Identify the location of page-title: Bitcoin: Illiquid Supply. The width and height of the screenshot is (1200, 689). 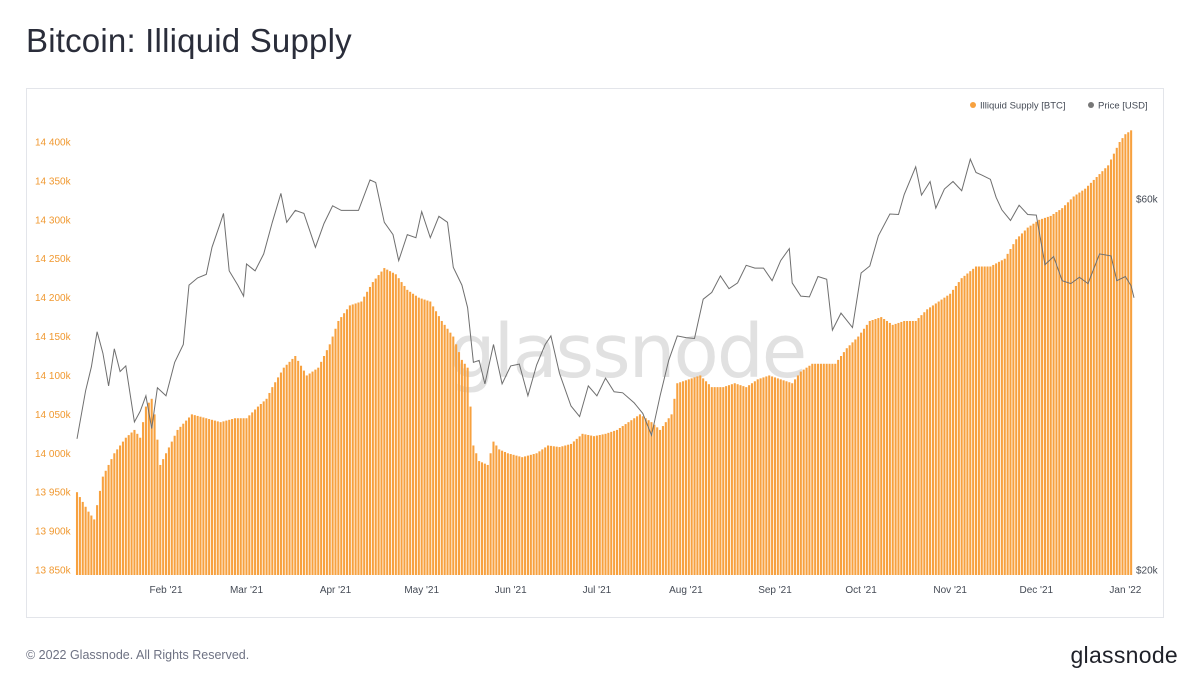
(189, 40).